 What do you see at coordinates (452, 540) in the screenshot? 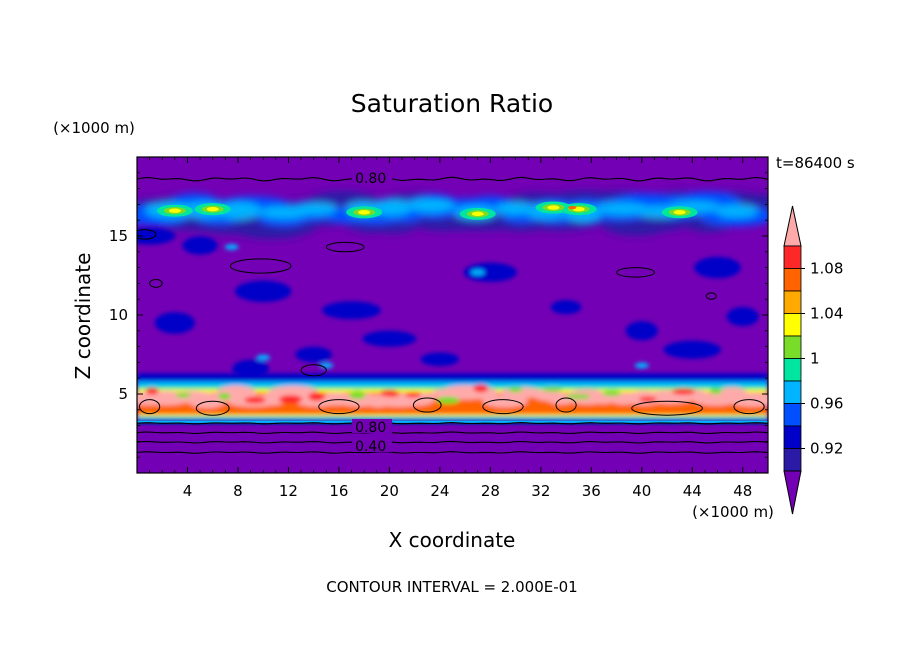
I see `x-axis-title: X coordinate` at bounding box center [452, 540].